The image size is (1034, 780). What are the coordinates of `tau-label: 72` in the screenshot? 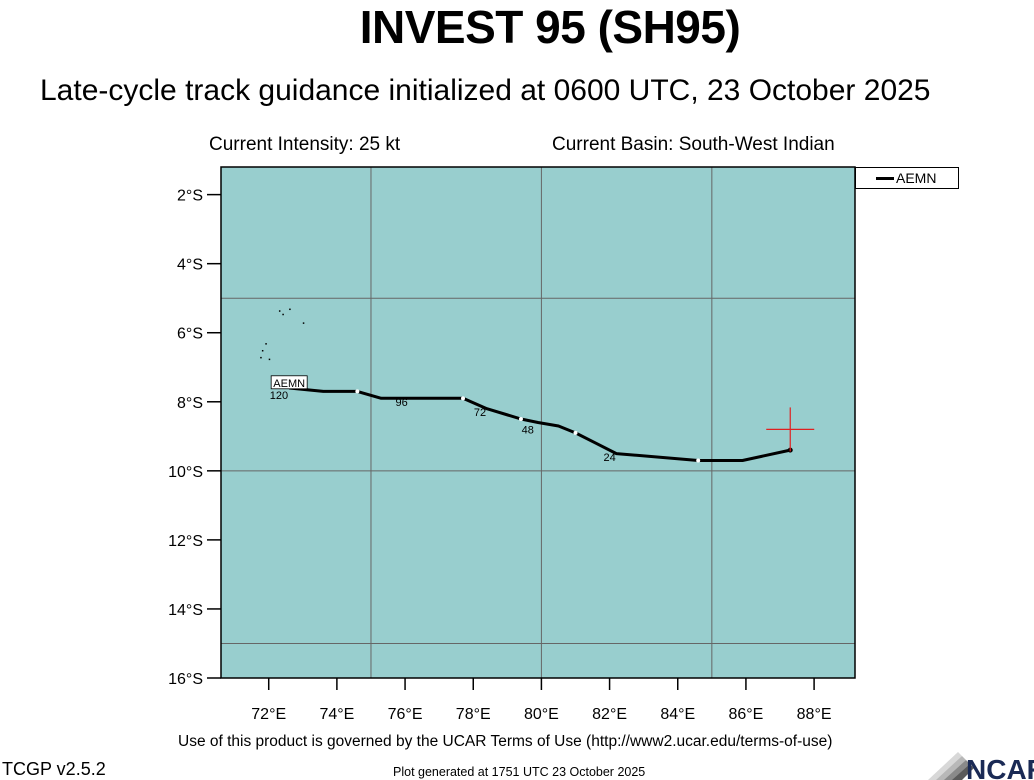 It's located at (480, 413).